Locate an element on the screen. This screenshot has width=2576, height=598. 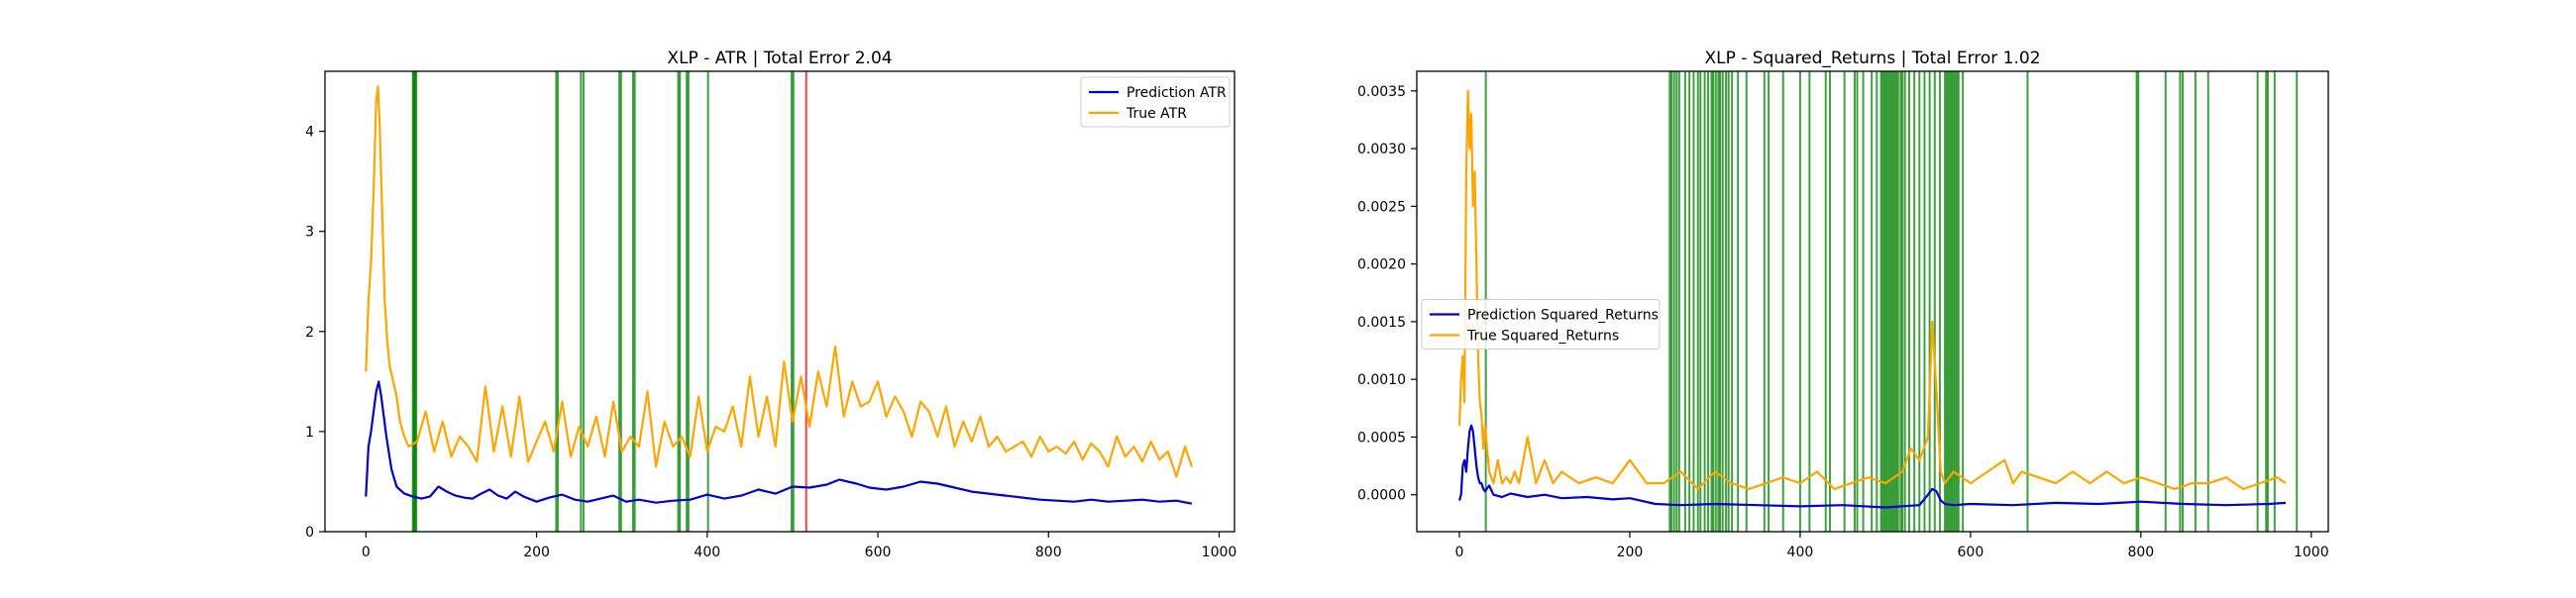
atr-title: XLP - ATR | Total Error 2.04 is located at coordinates (779, 58).